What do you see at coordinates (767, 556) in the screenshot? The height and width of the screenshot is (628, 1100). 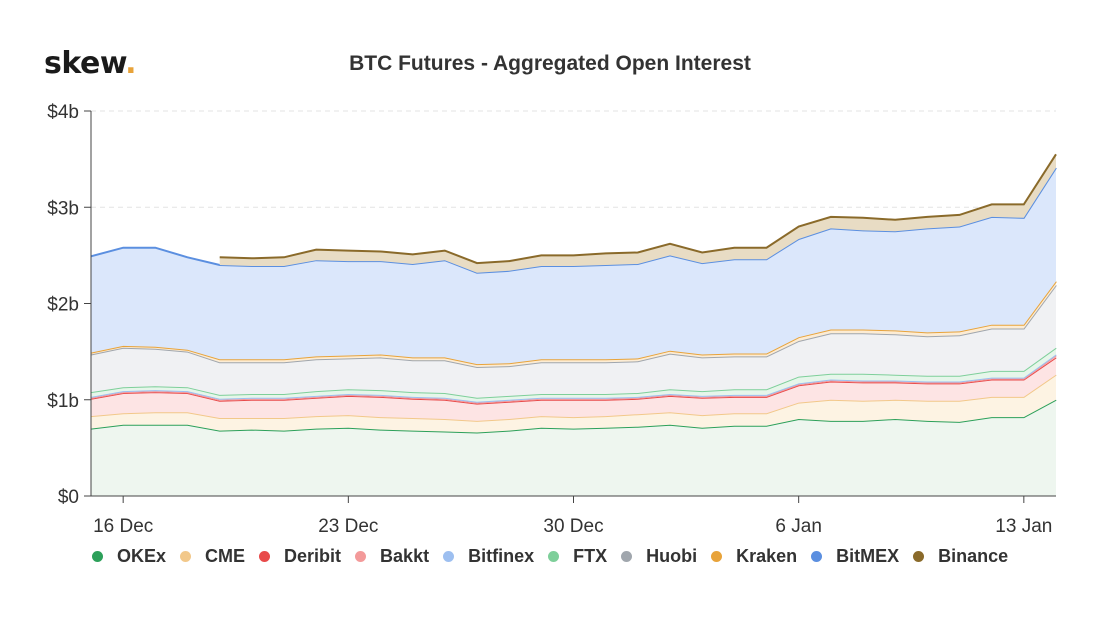 I see `legend-label: Kraken` at bounding box center [767, 556].